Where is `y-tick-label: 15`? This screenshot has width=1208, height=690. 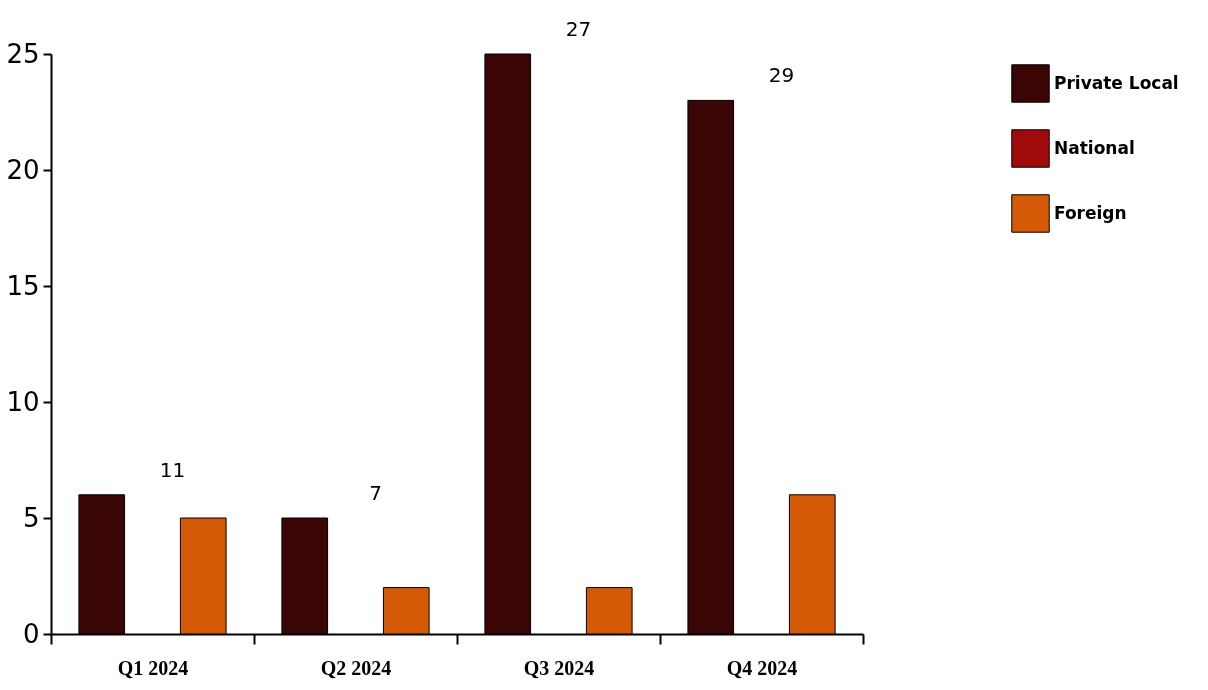
y-tick-label: 15 is located at coordinates (23, 285).